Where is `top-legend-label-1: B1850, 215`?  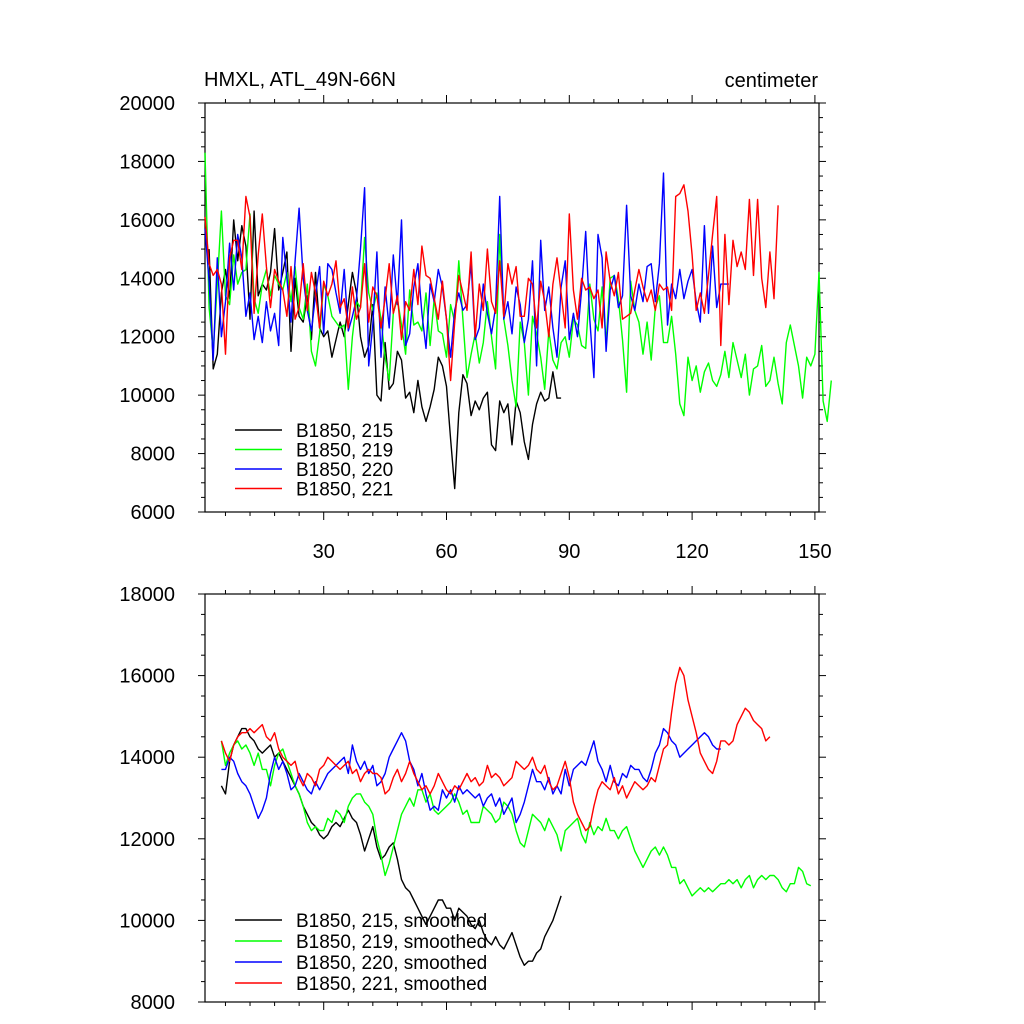 top-legend-label-1: B1850, 215 is located at coordinates (344, 431).